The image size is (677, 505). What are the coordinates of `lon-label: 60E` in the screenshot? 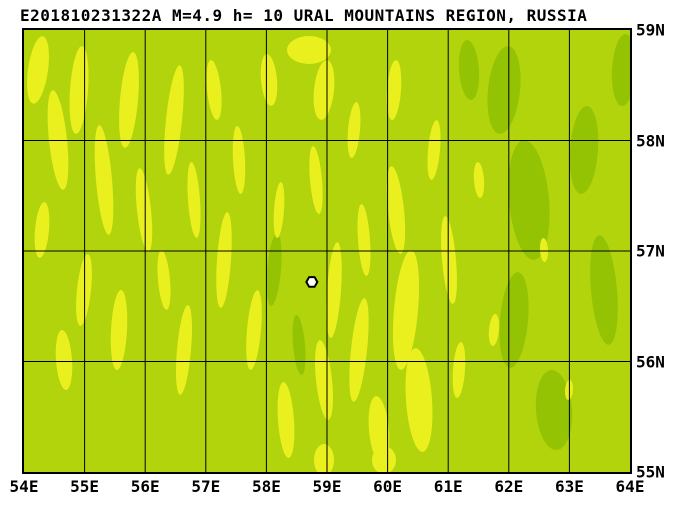 It's located at (388, 486).